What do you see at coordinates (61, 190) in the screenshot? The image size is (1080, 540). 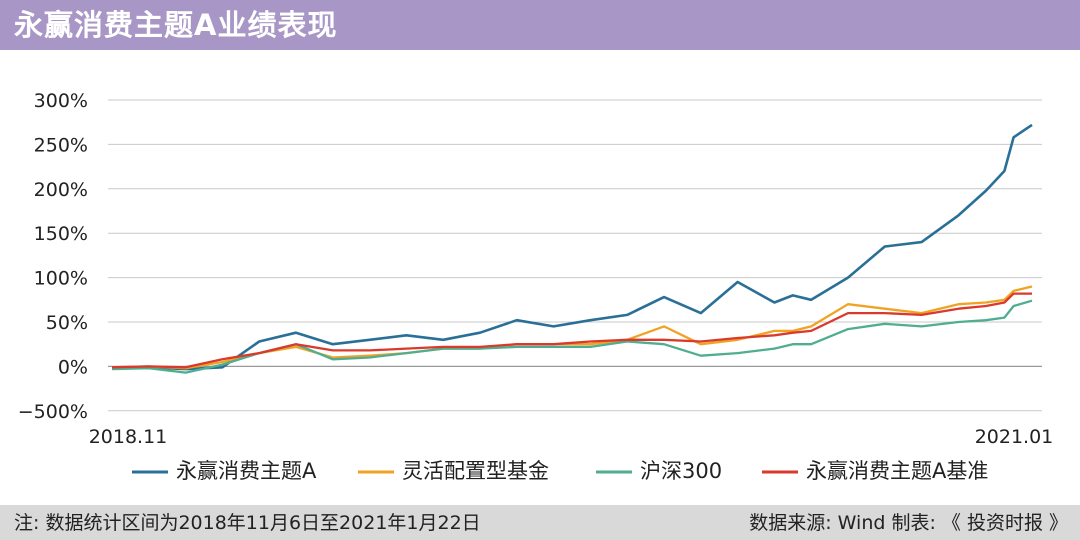 I see `y-tick-label: 200%` at bounding box center [61, 190].